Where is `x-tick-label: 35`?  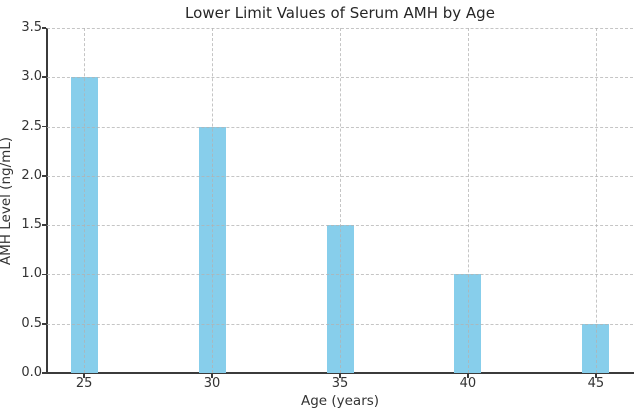 x-tick-label: 35 is located at coordinates (340, 383).